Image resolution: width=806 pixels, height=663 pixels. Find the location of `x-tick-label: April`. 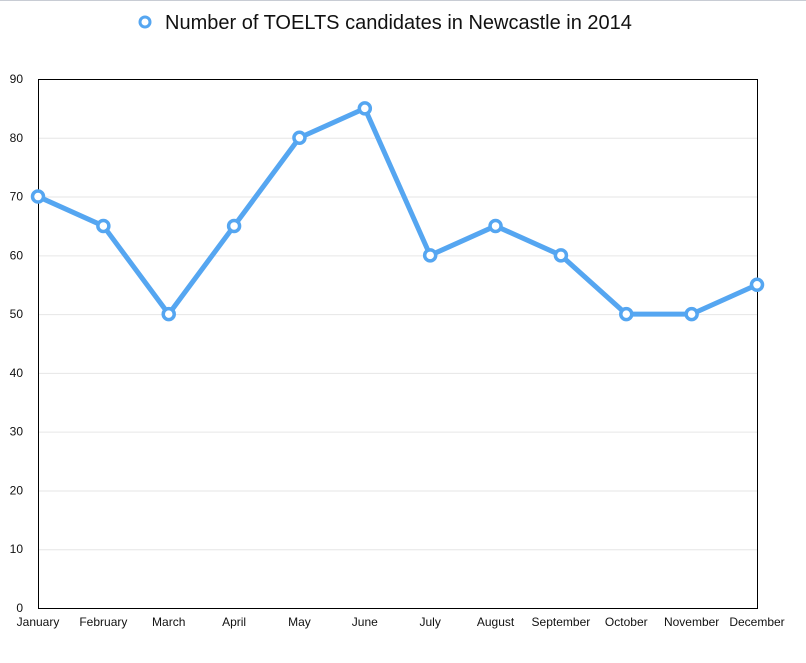

x-tick-label: April is located at coordinates (234, 622).